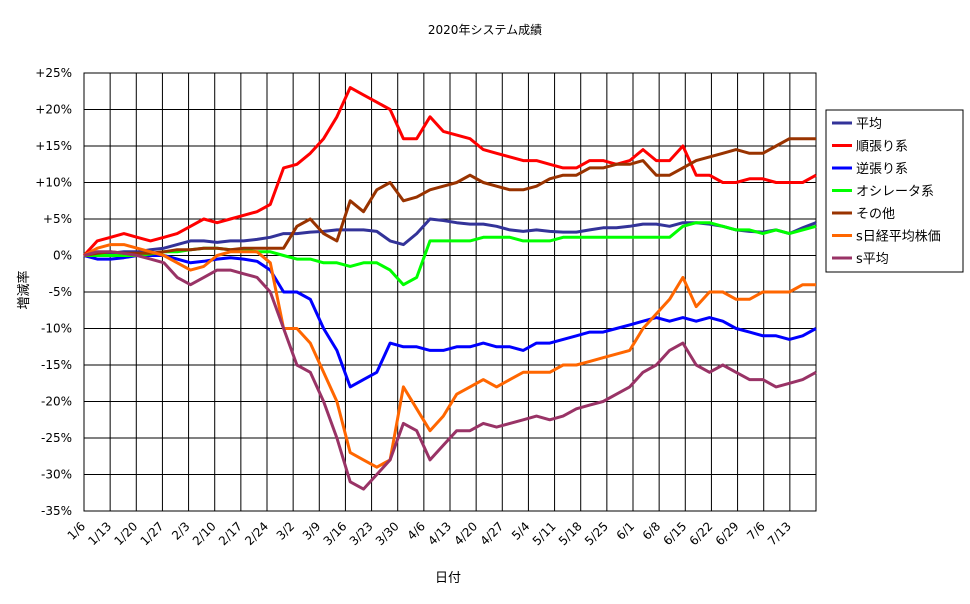  What do you see at coordinates (521, 531) in the screenshot?
I see `x-tick-label: 5/4` at bounding box center [521, 531].